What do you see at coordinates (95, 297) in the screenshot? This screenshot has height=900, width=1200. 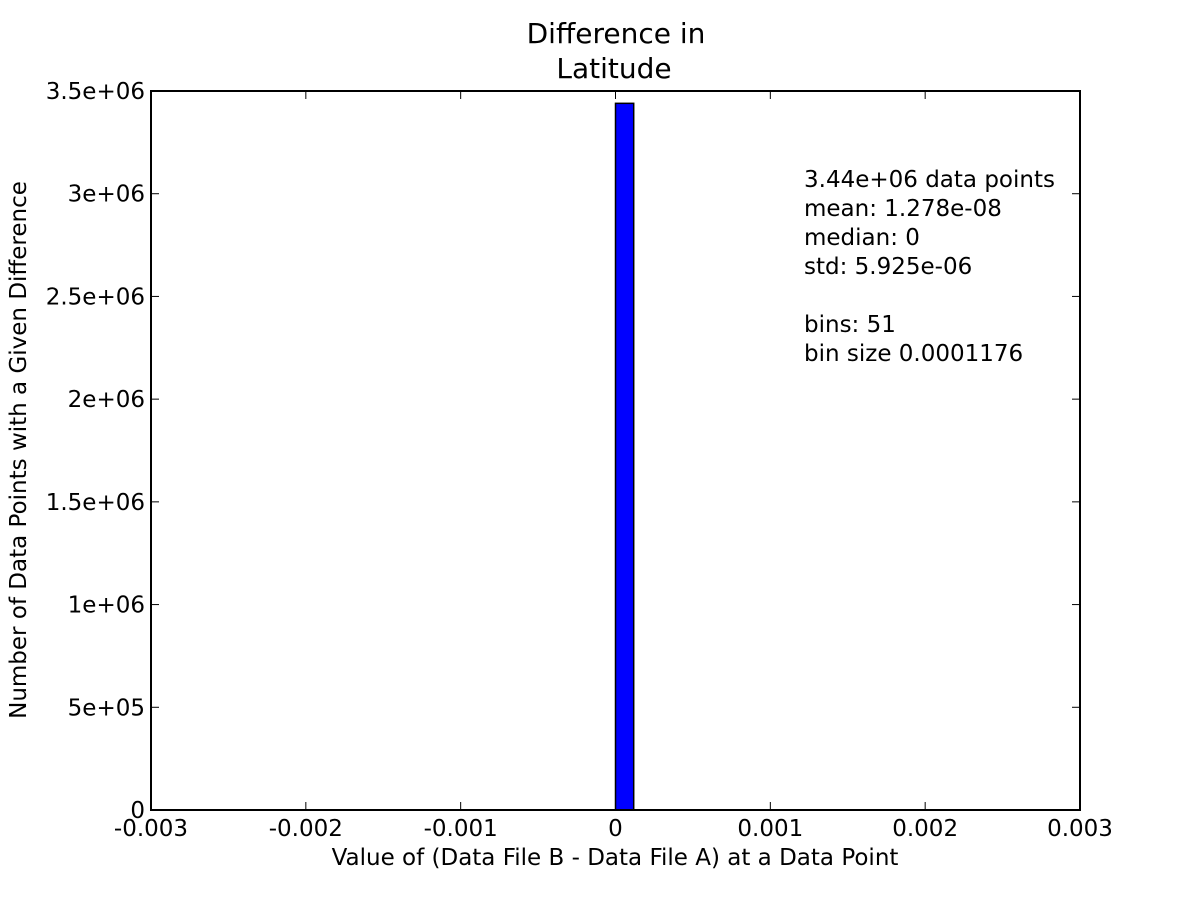 I see `y-tick-label: 2.5e+06` at bounding box center [95, 297].